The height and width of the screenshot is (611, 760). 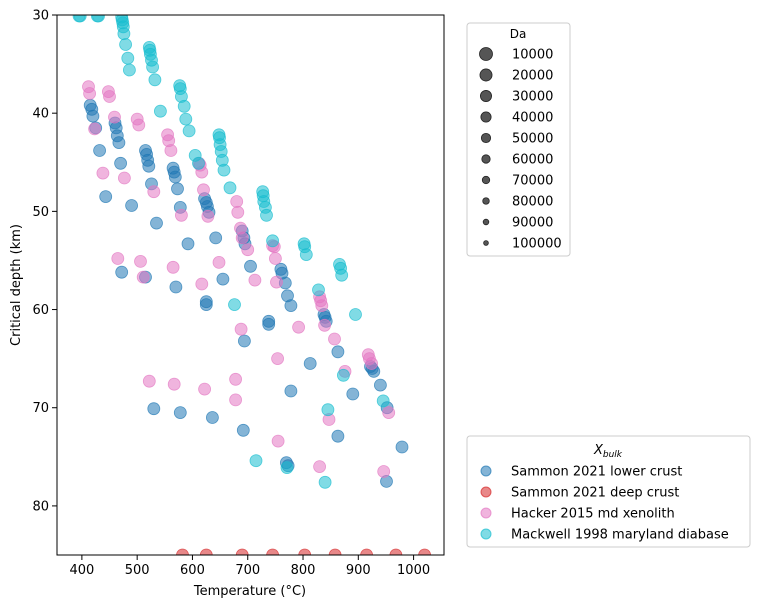 What do you see at coordinates (613, 455) in the screenshot?
I see `color-legend-title-subscript: bulk` at bounding box center [613, 455].